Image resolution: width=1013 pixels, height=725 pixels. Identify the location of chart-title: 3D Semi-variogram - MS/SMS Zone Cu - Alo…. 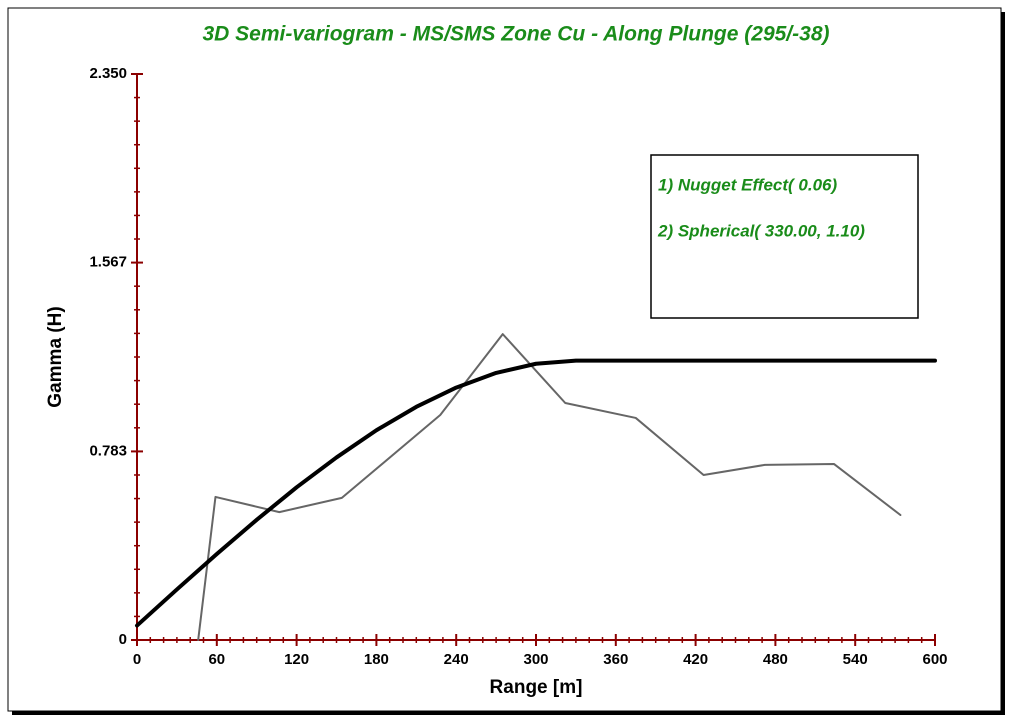
(516, 34).